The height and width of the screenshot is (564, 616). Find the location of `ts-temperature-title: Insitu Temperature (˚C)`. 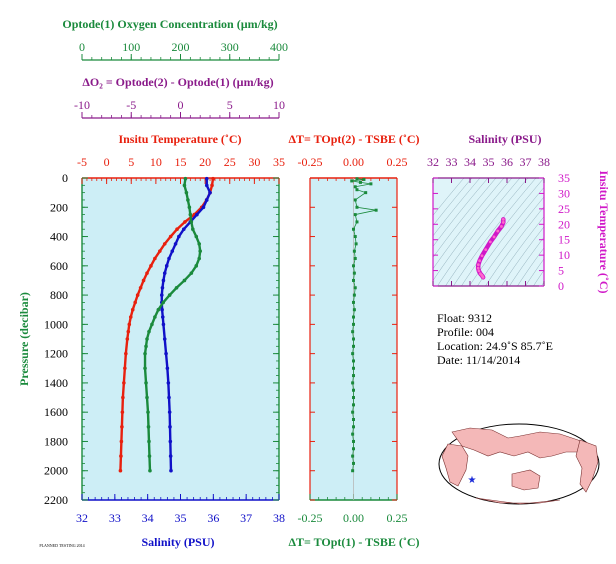

ts-temperature-title: Insitu Temperature (˚C) is located at coordinates (604, 231).